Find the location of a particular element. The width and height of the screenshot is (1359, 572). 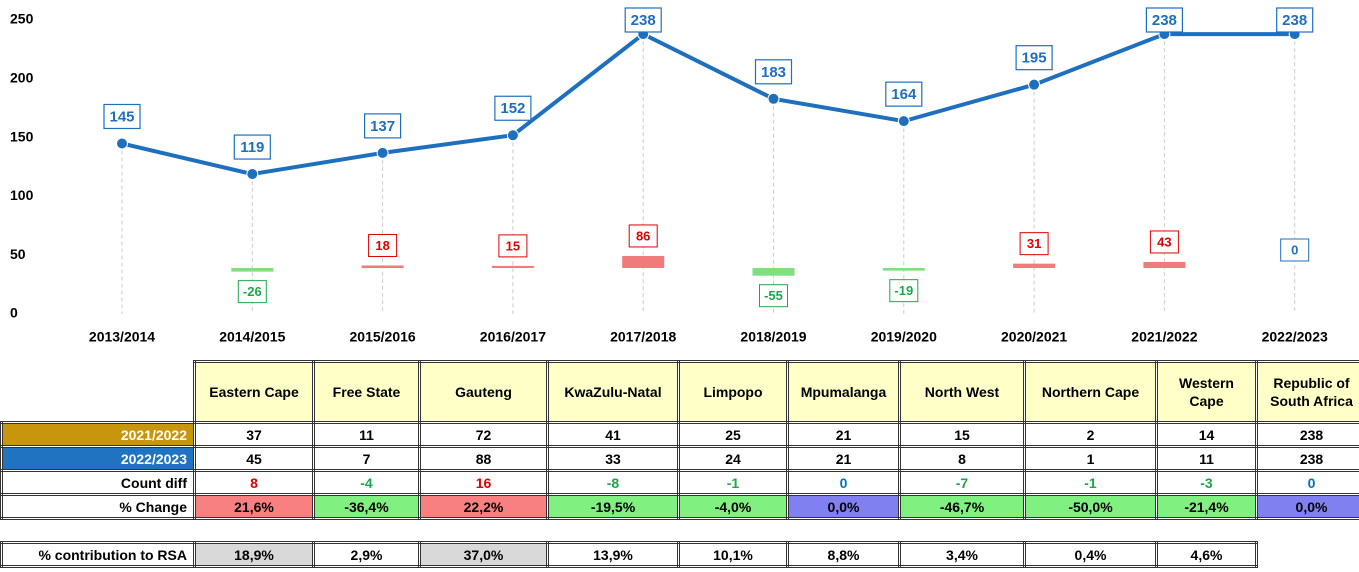

table-cell: Western Cape is located at coordinates (1206, 392).